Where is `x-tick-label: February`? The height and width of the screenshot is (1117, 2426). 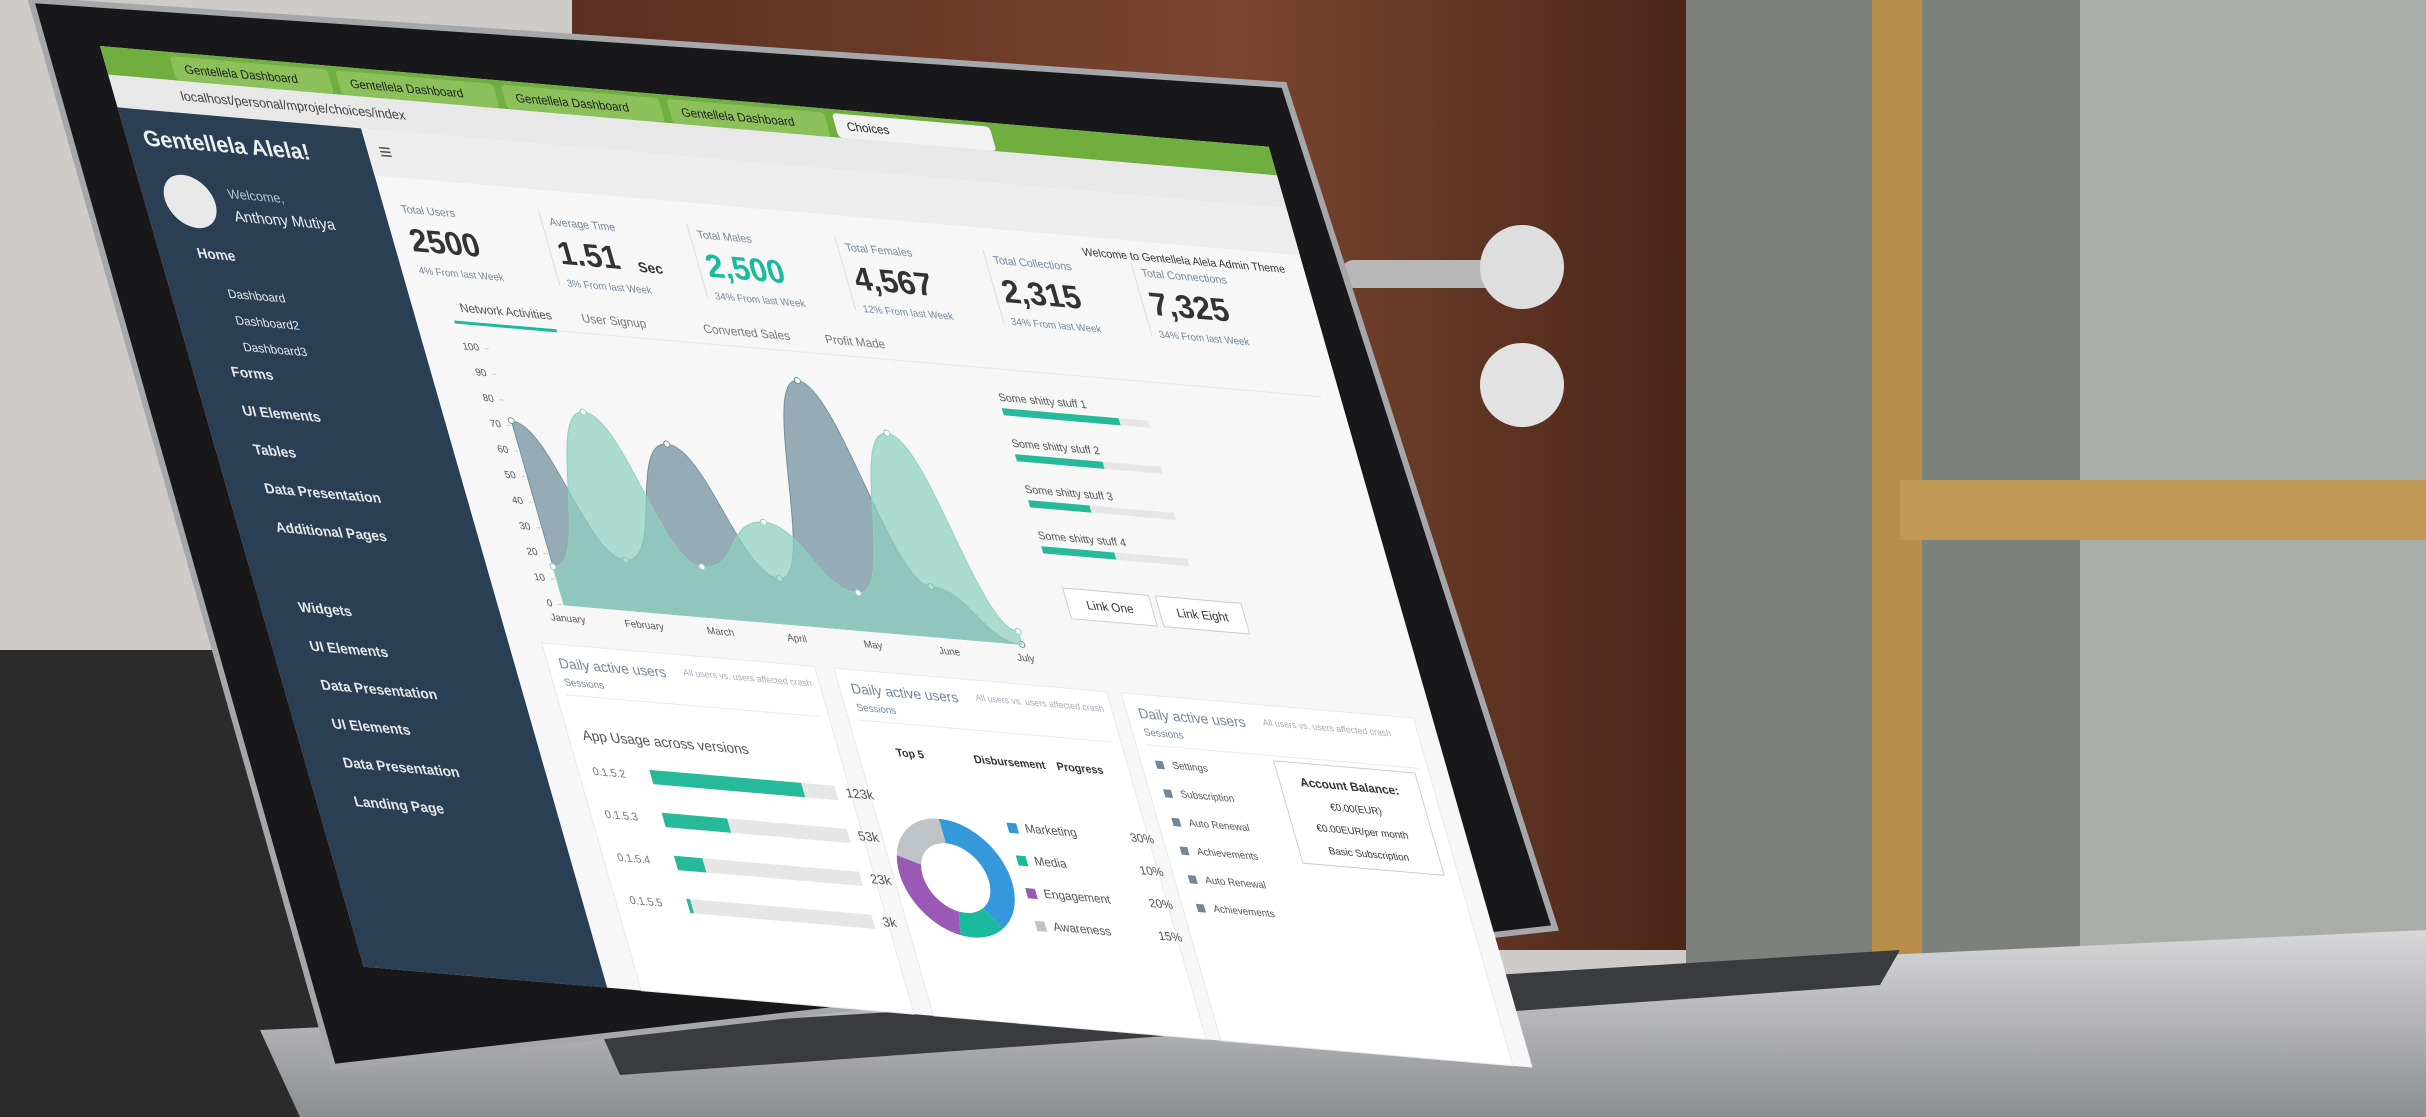 x-tick-label: February is located at coordinates (644, 626).